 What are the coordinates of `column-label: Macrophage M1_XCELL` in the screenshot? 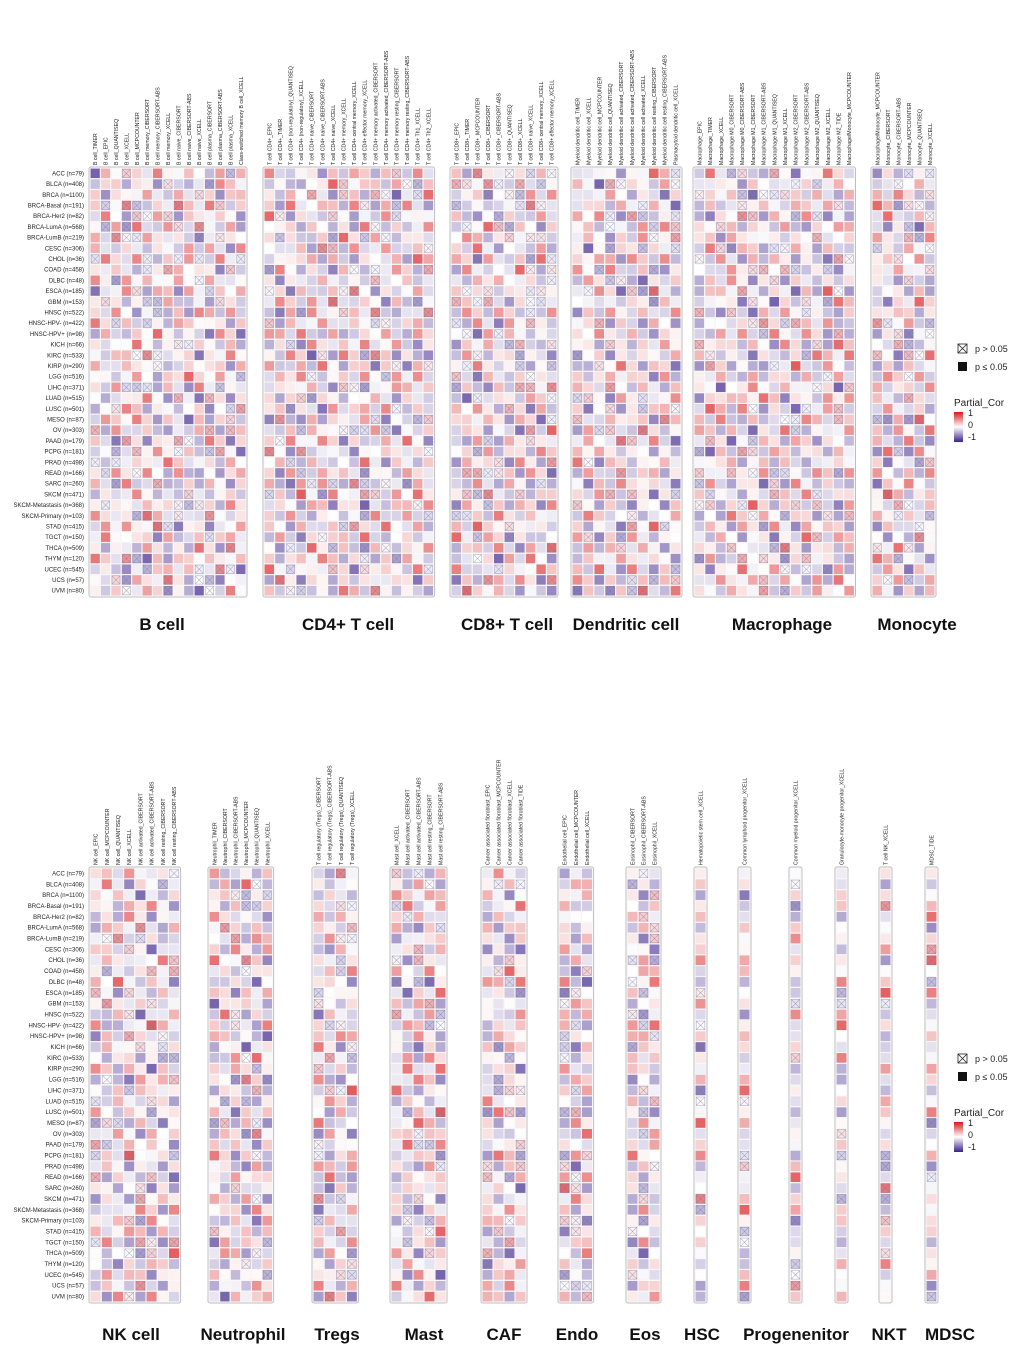 It's located at (786, 136).